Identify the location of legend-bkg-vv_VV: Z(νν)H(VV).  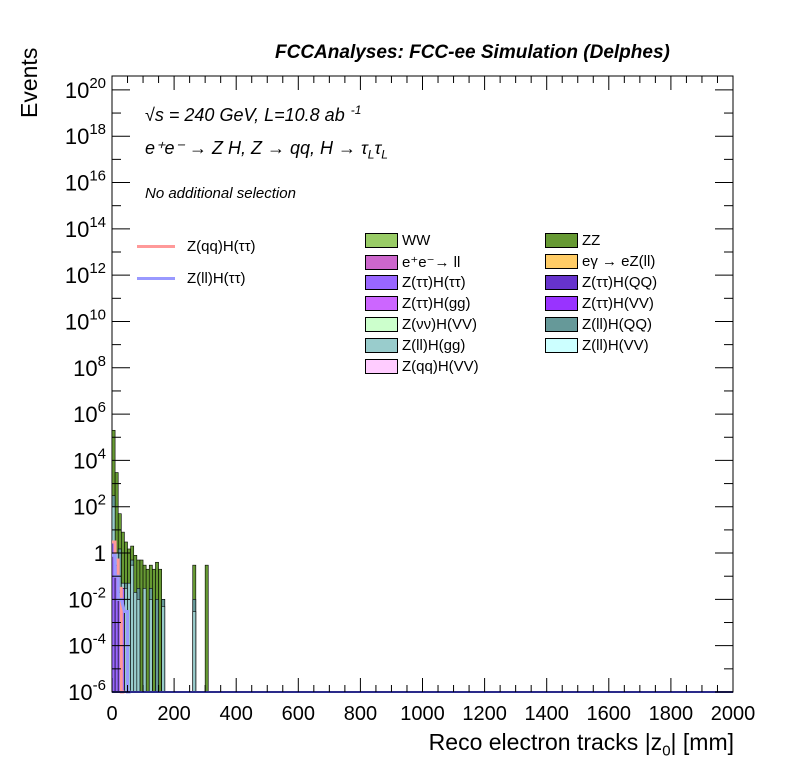
(421, 324).